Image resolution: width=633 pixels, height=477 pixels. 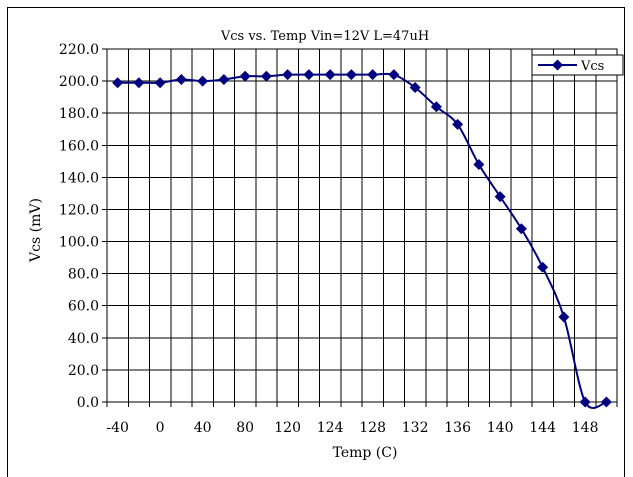 I want to click on y-tick-label: 0.0, so click(x=88, y=403).